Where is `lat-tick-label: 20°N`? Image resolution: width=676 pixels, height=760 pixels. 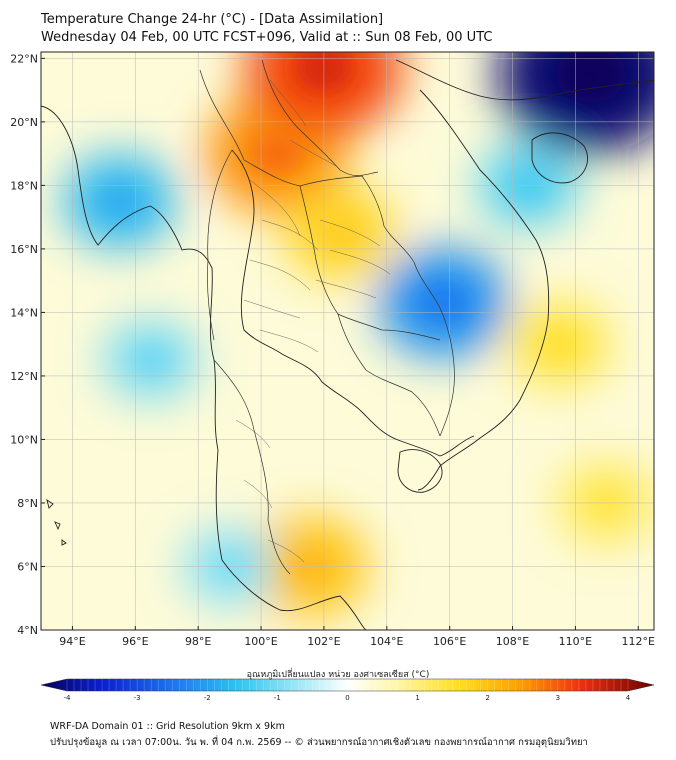 lat-tick-label: 20°N is located at coordinates (24, 122).